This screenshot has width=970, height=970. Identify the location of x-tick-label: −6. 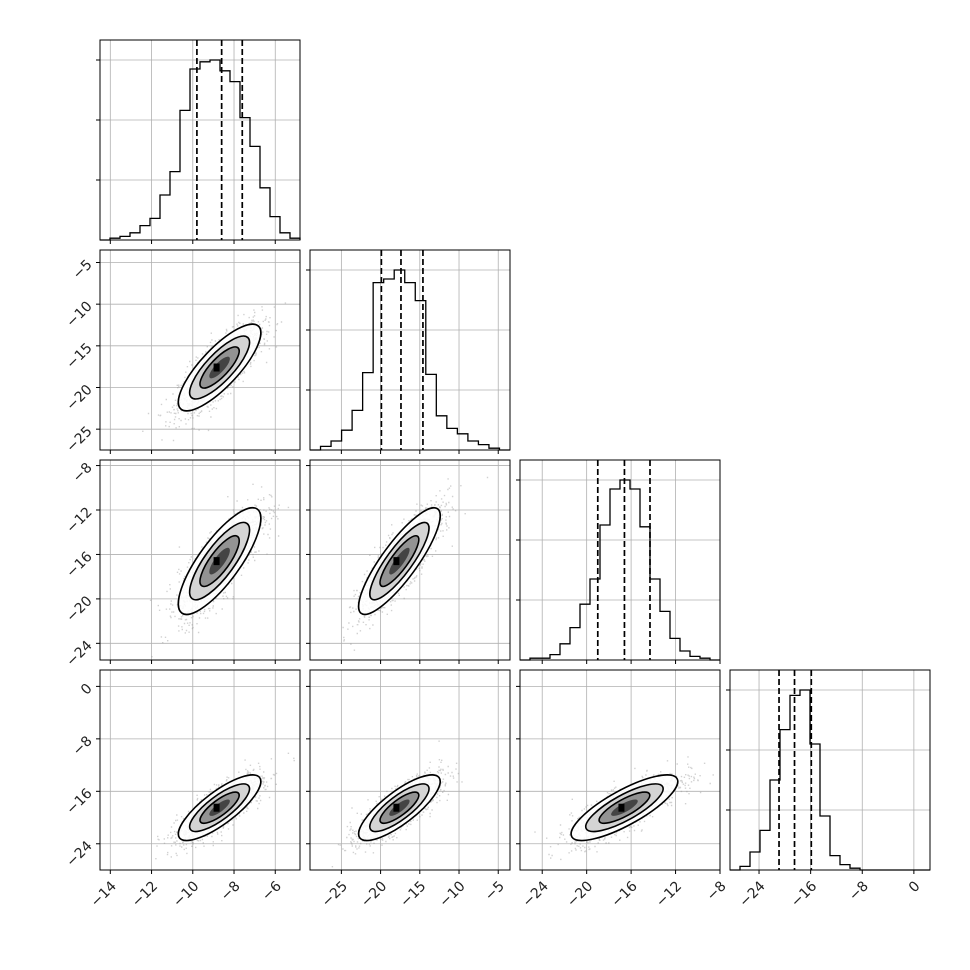
(272, 891).